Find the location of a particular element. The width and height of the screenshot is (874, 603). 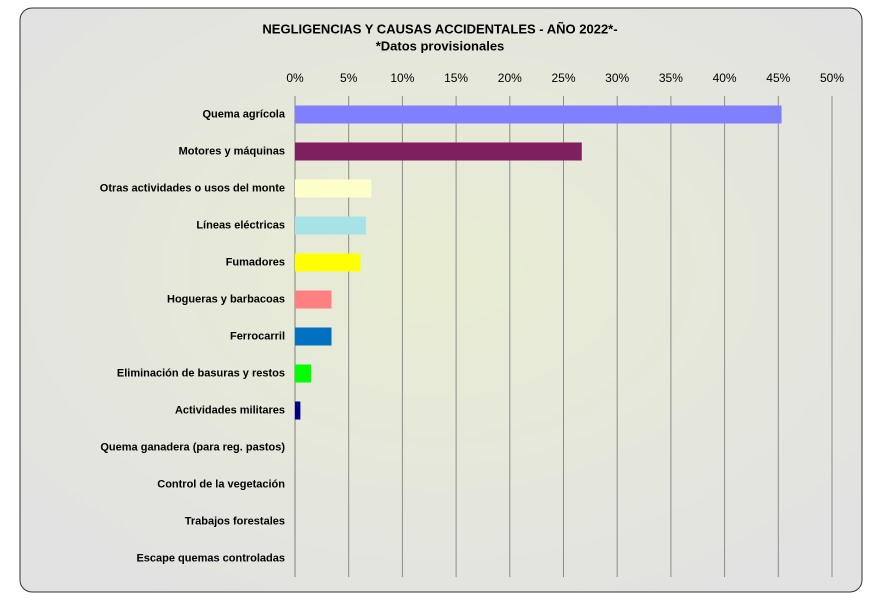

x-tick-label: 50% is located at coordinates (832, 78).